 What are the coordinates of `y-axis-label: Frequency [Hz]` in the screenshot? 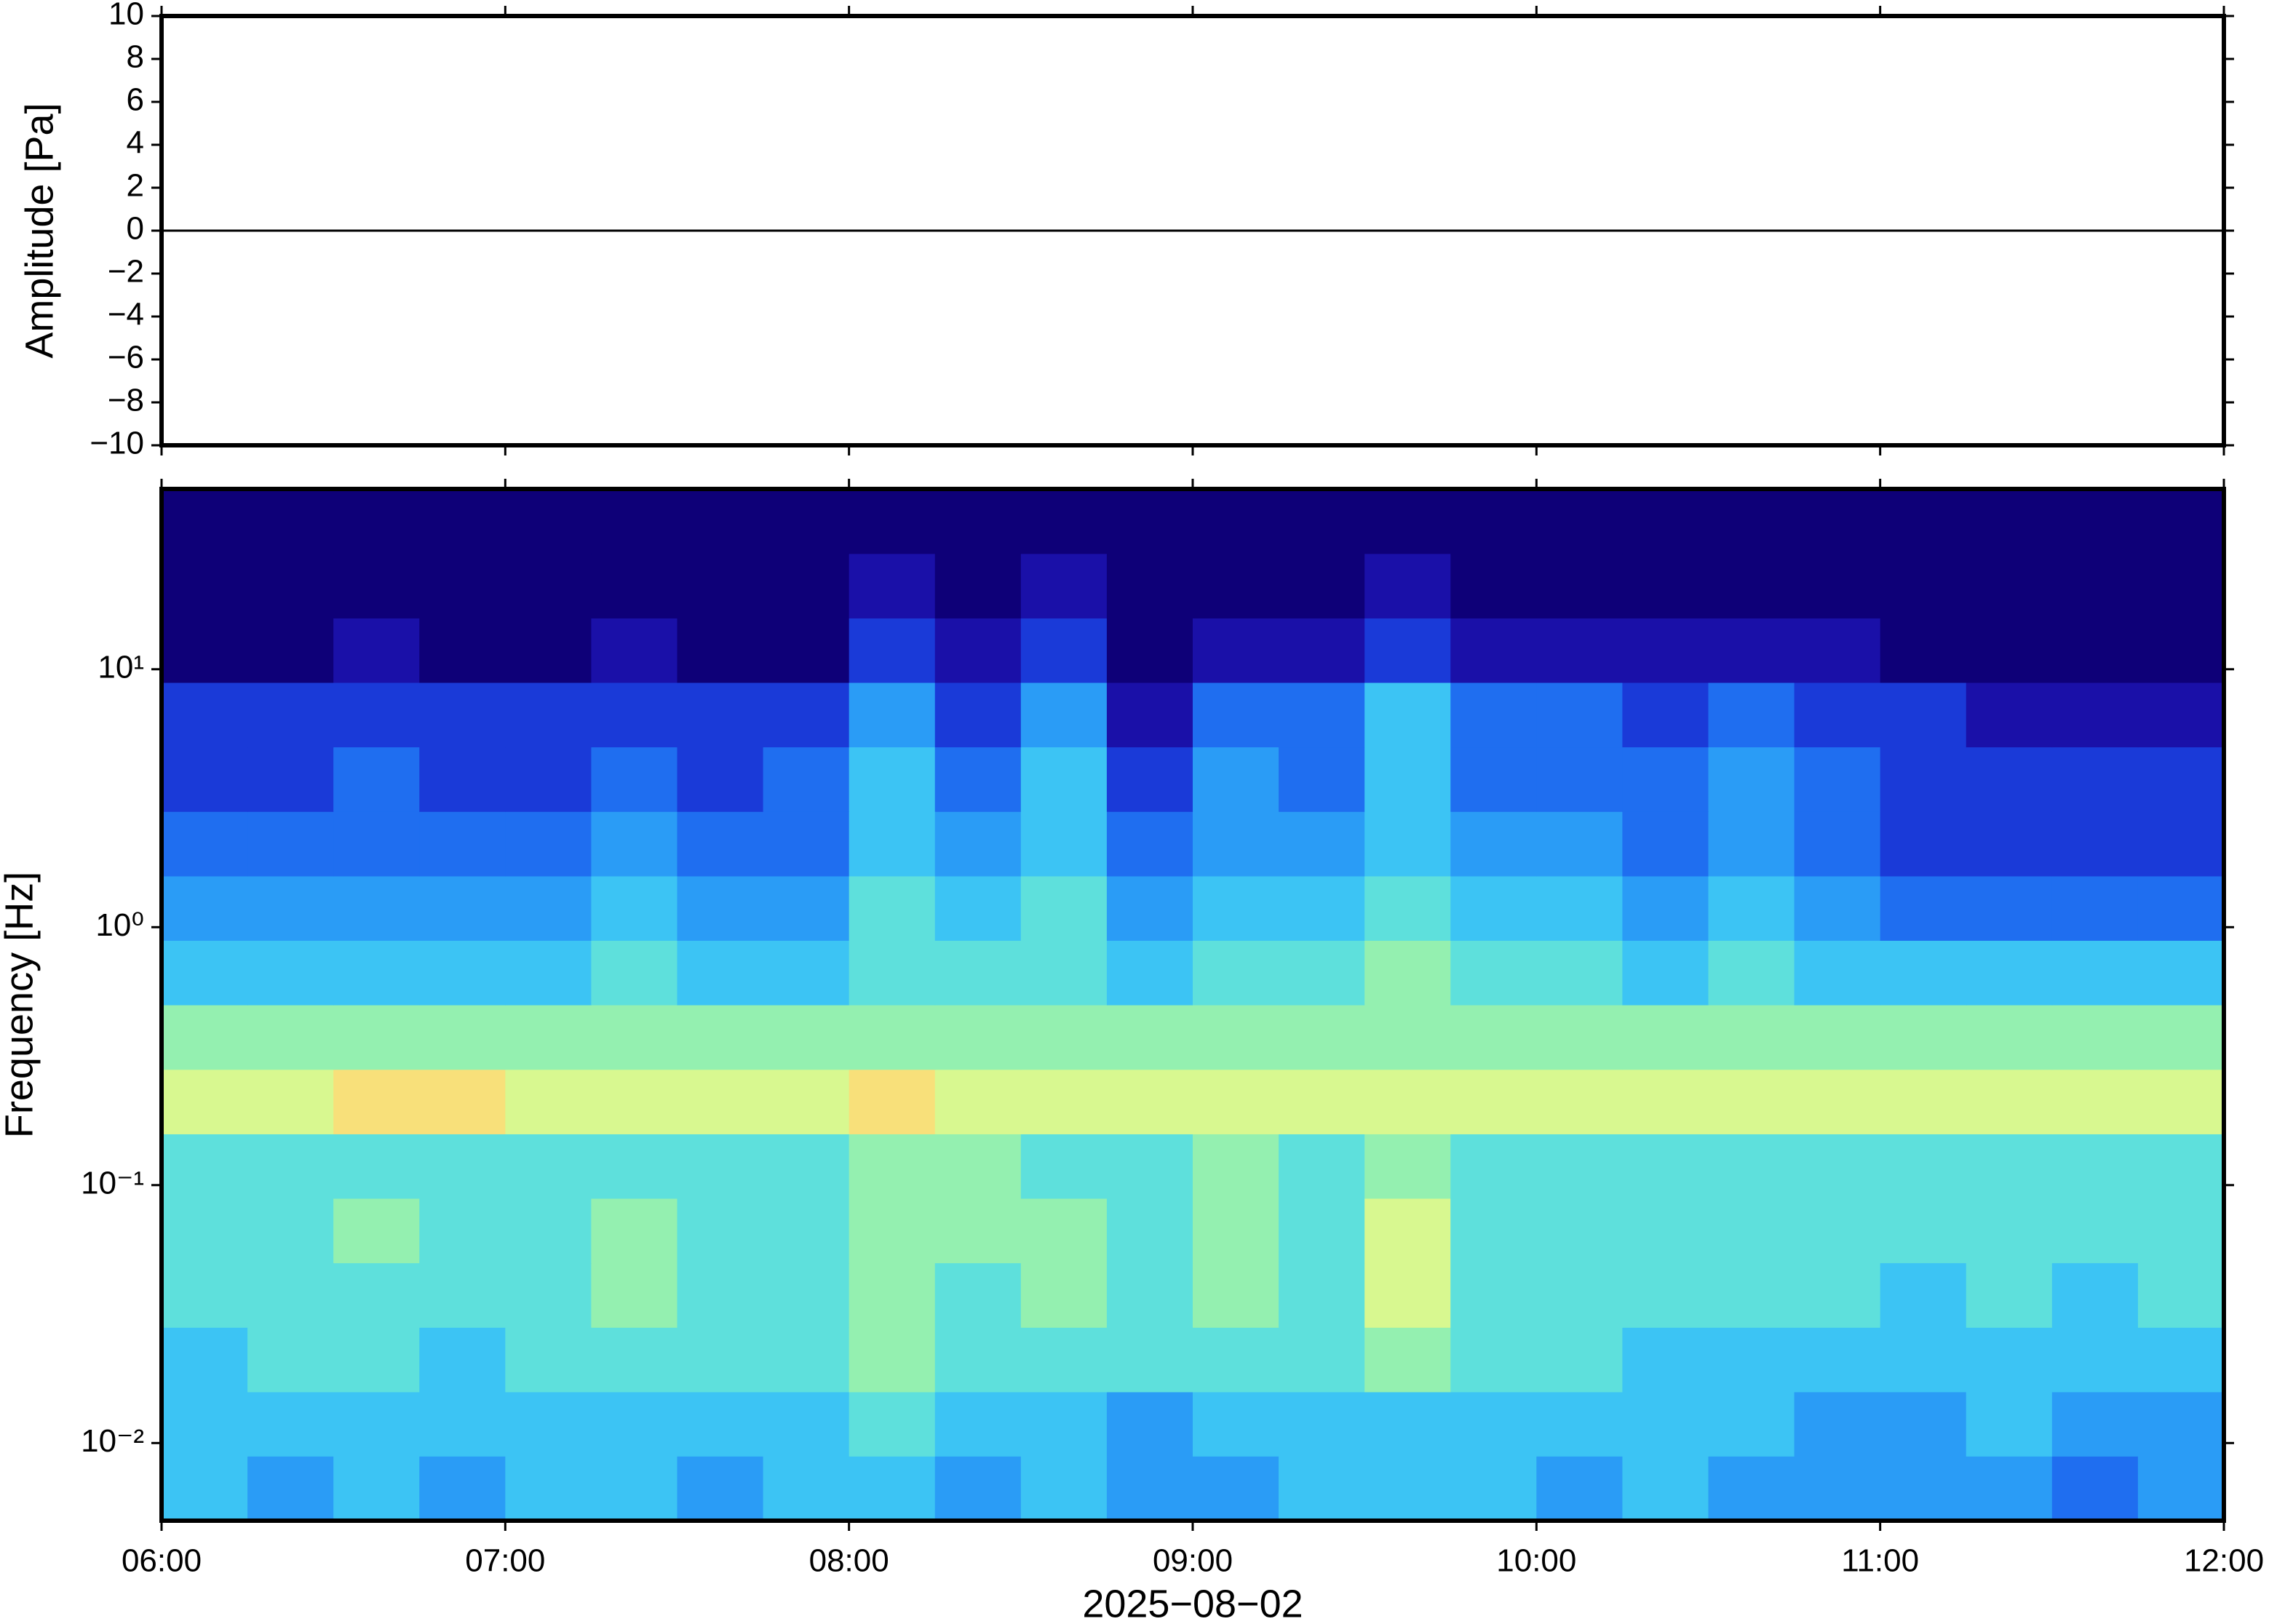 It's located at (20, 1005).